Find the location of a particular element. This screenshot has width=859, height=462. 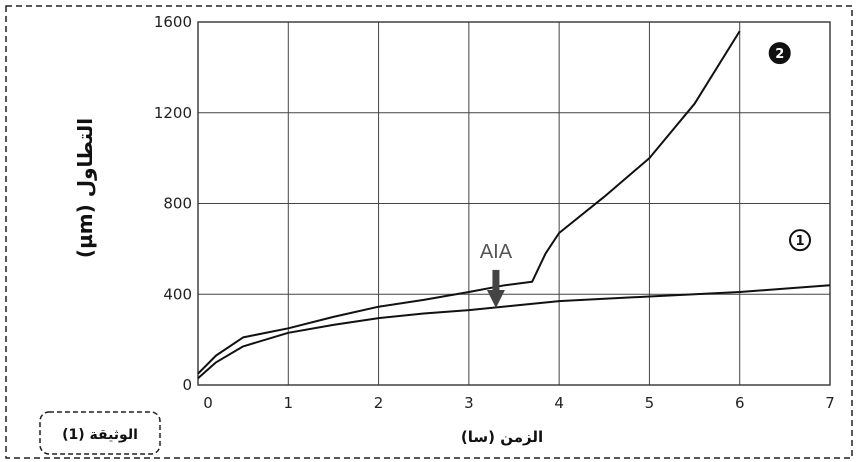

x-axis-label: الزمن (سا) is located at coordinates (502, 437).